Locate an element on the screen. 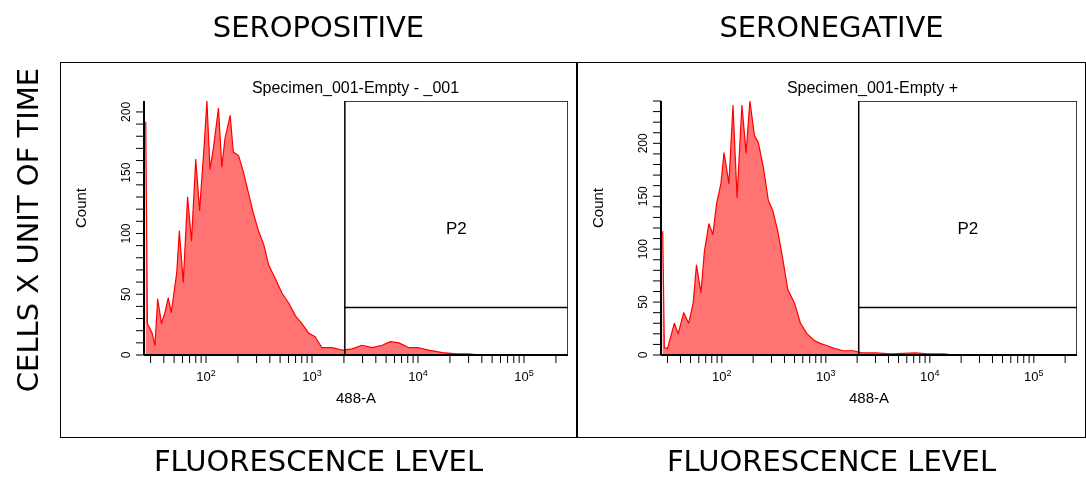 This screenshot has height=484, width=1086. text: CELLS X UNIT OF TIME is located at coordinates (28, 230).